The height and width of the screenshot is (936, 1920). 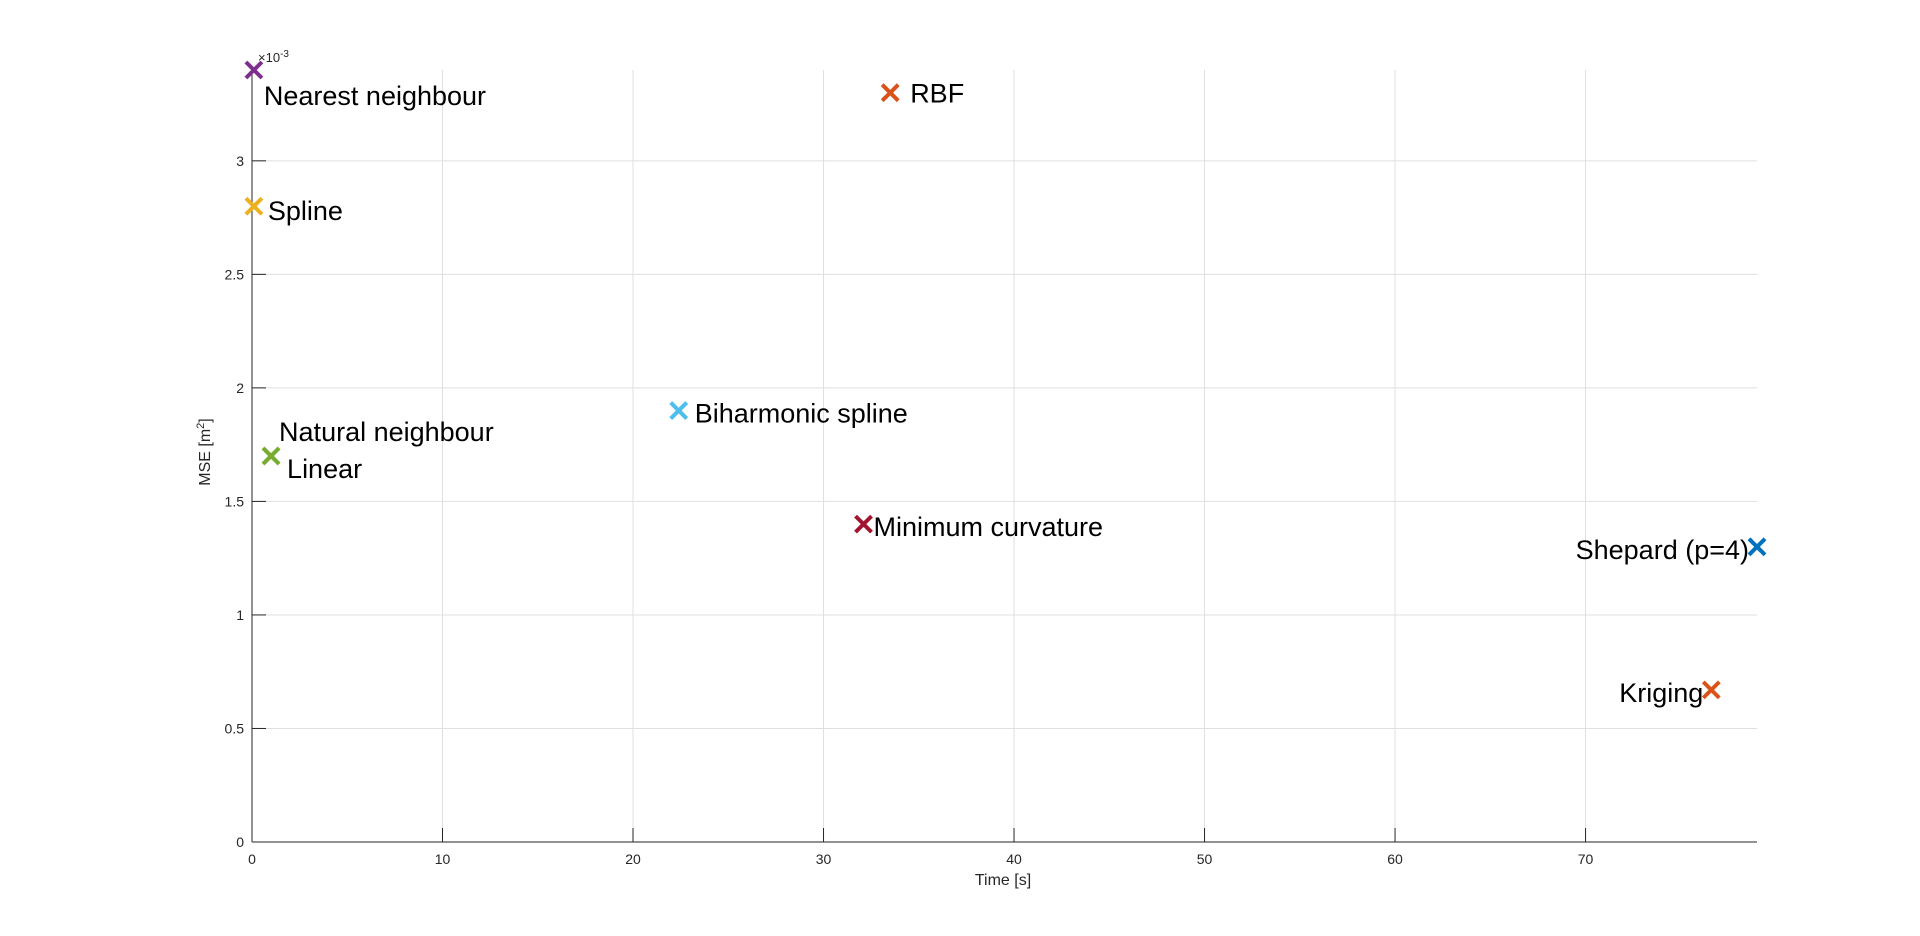 What do you see at coordinates (1205, 859) in the screenshot?
I see `x-tick-label: 50` at bounding box center [1205, 859].